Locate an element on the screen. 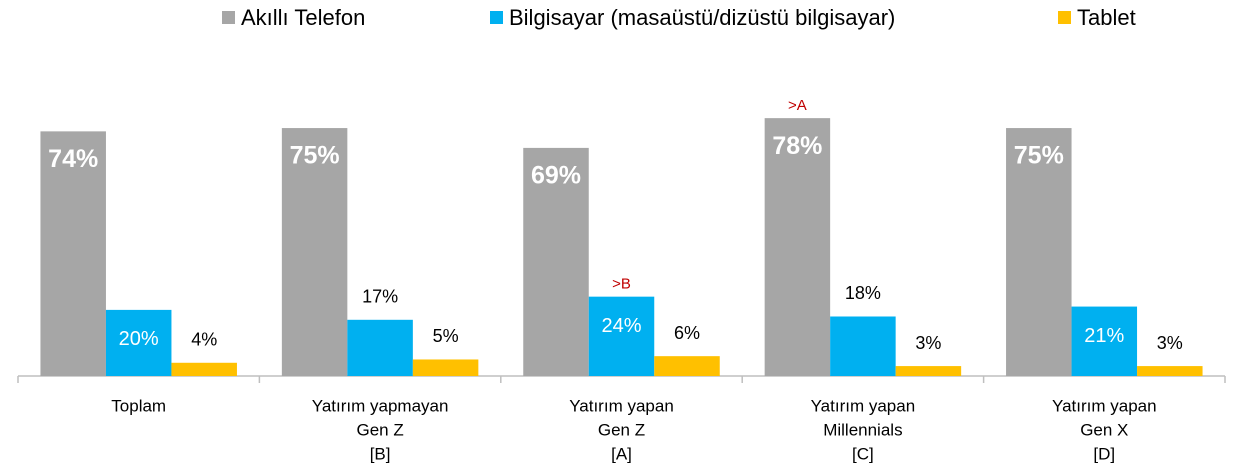  x-tick-label: Yatırım yapmayan is located at coordinates (380, 405).